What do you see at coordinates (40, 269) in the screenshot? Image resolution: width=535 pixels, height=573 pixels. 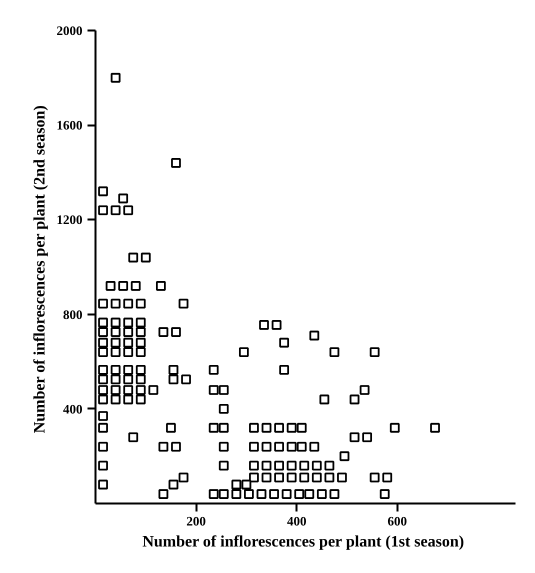 I see `y-axis-title: Number of inflorescences per plant (2nd season)` at bounding box center [40, 269].